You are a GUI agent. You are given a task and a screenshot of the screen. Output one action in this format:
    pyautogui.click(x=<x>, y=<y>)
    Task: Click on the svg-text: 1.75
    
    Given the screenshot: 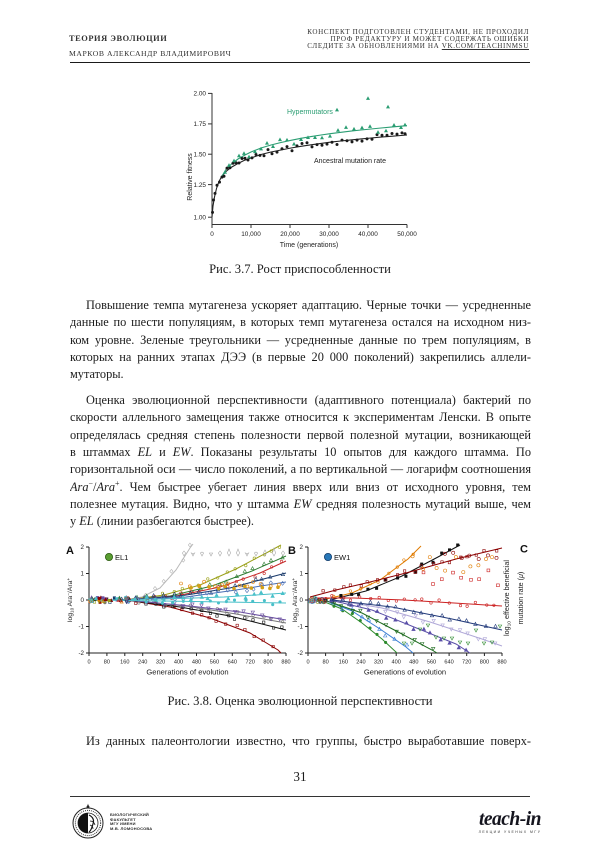 What is the action you would take?
    pyautogui.click(x=200, y=124)
    